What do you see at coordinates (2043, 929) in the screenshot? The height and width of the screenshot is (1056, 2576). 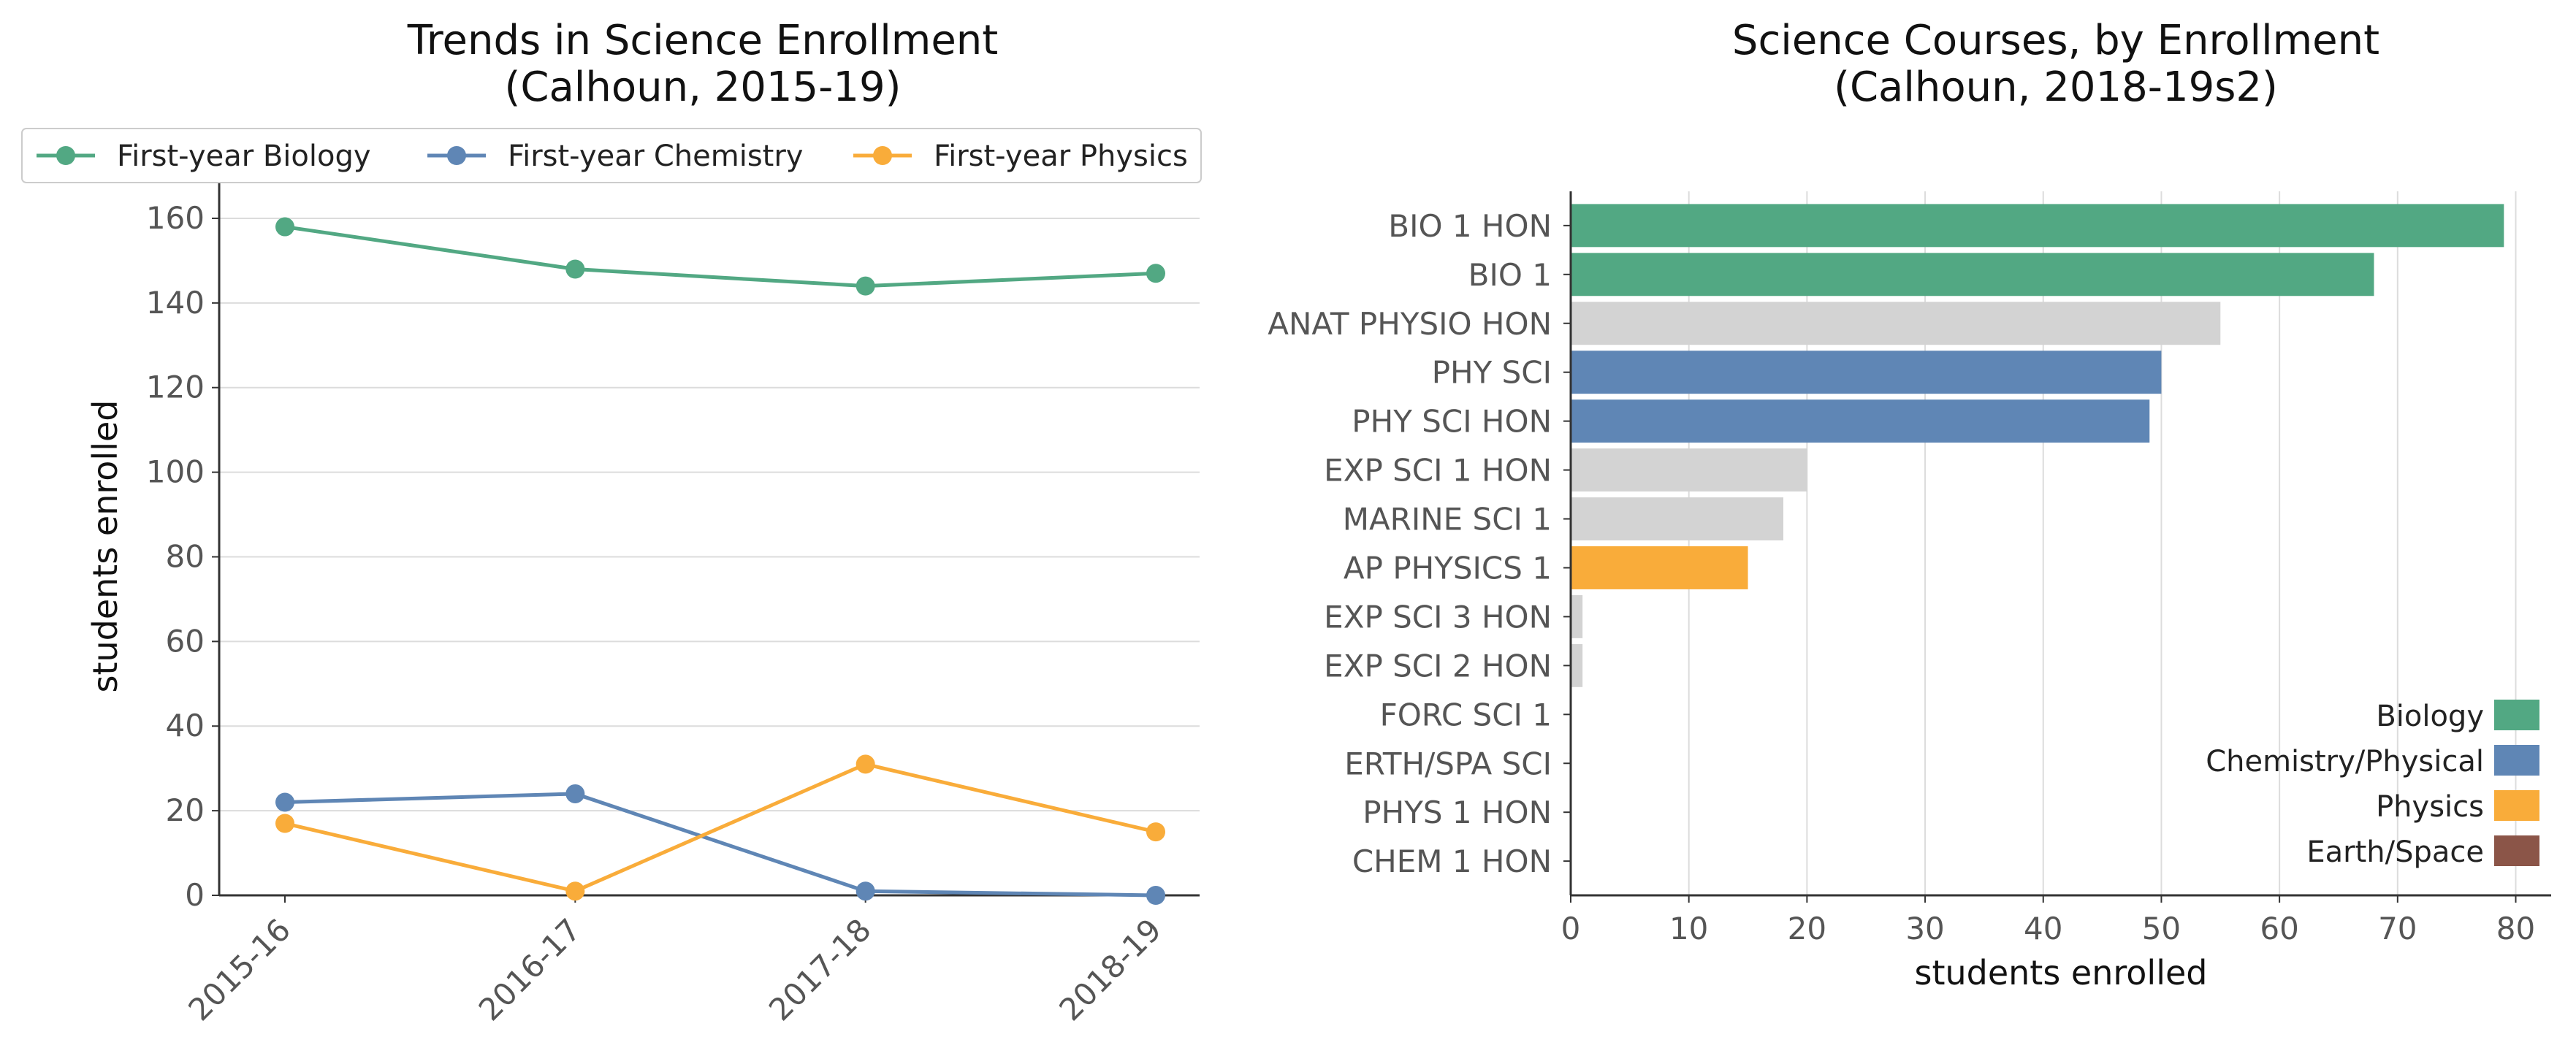 I see `x-tick-label: 40` at bounding box center [2043, 929].